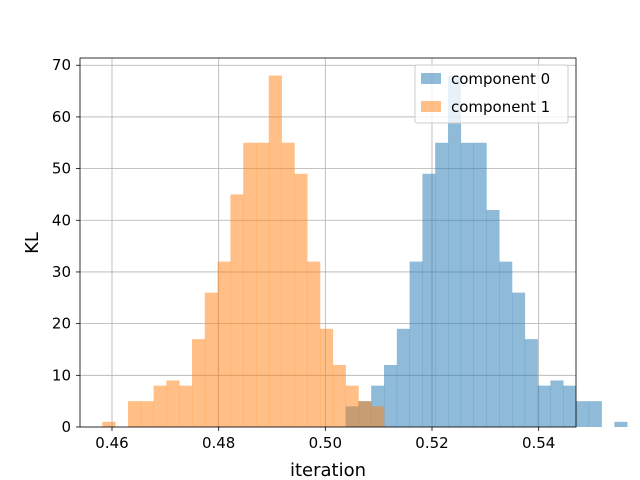 Image resolution: width=640 pixels, height=480 pixels. What do you see at coordinates (61, 220) in the screenshot?
I see `y-tick-label: 40` at bounding box center [61, 220].